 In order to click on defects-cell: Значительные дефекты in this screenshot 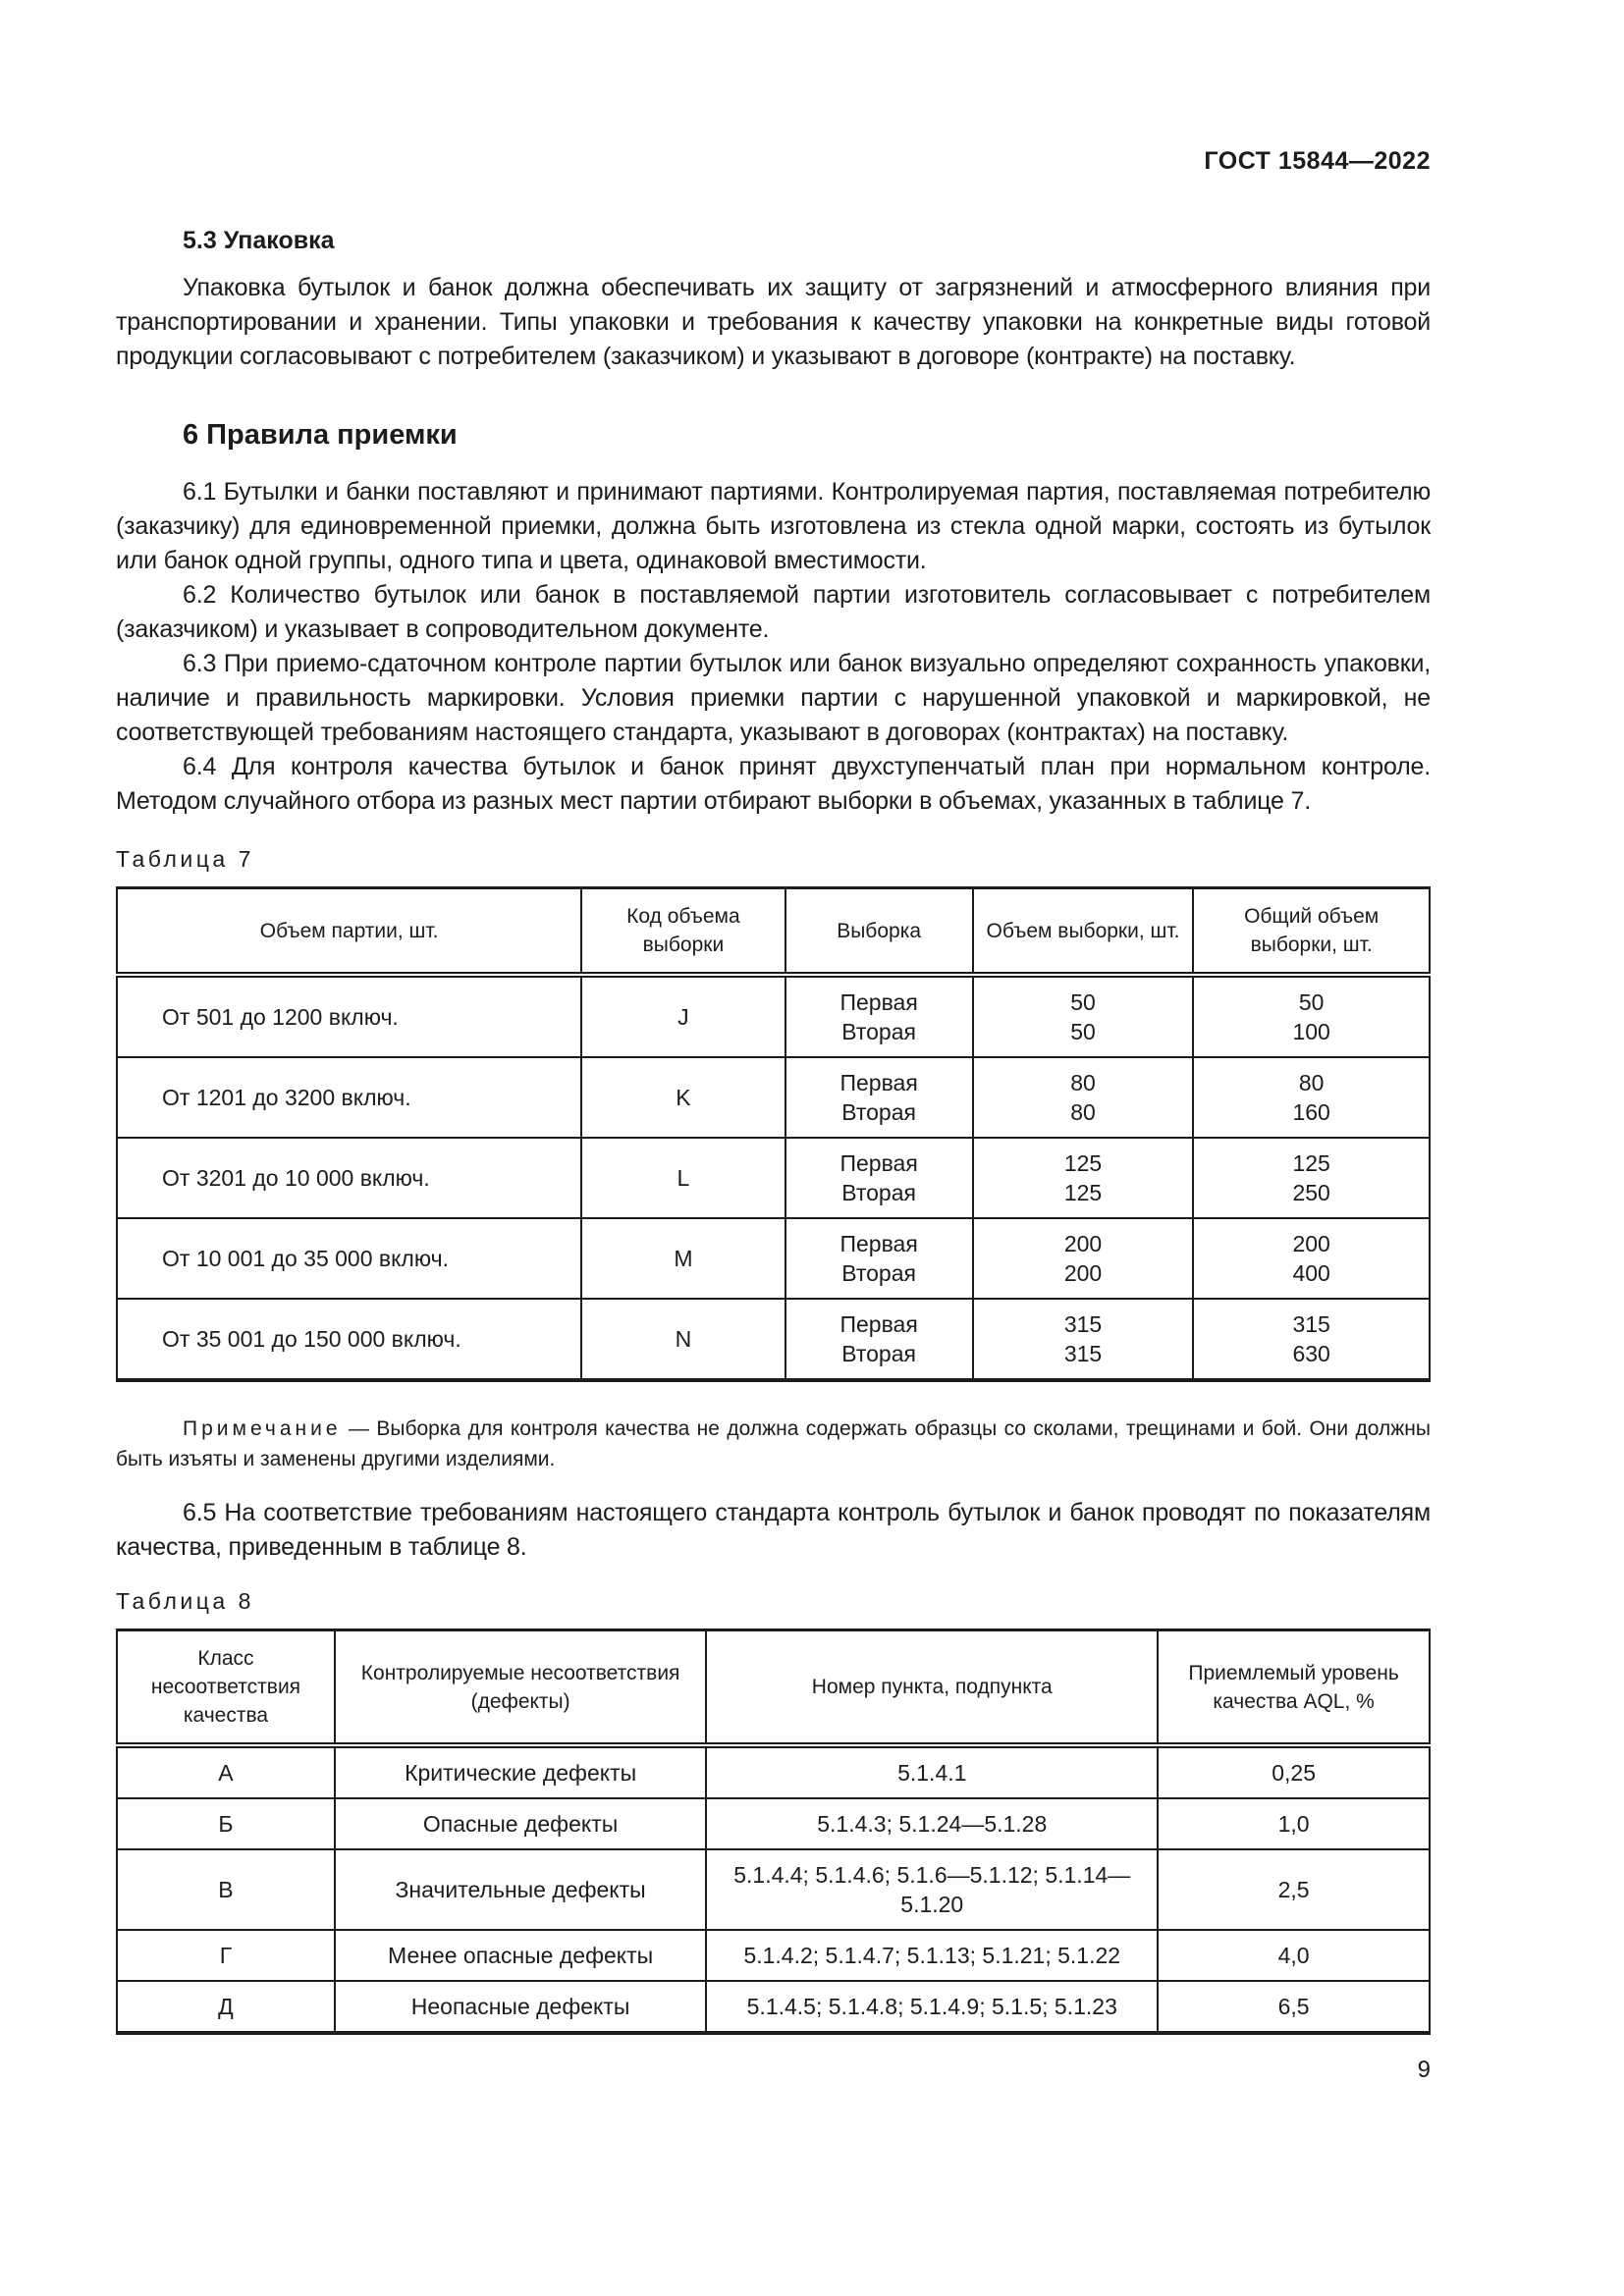, I will do `click(520, 1889)`.